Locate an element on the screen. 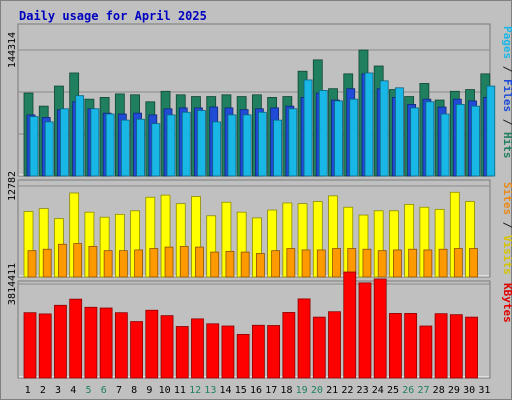  x-tick-label-day-11: 11 is located at coordinates (180, 390).